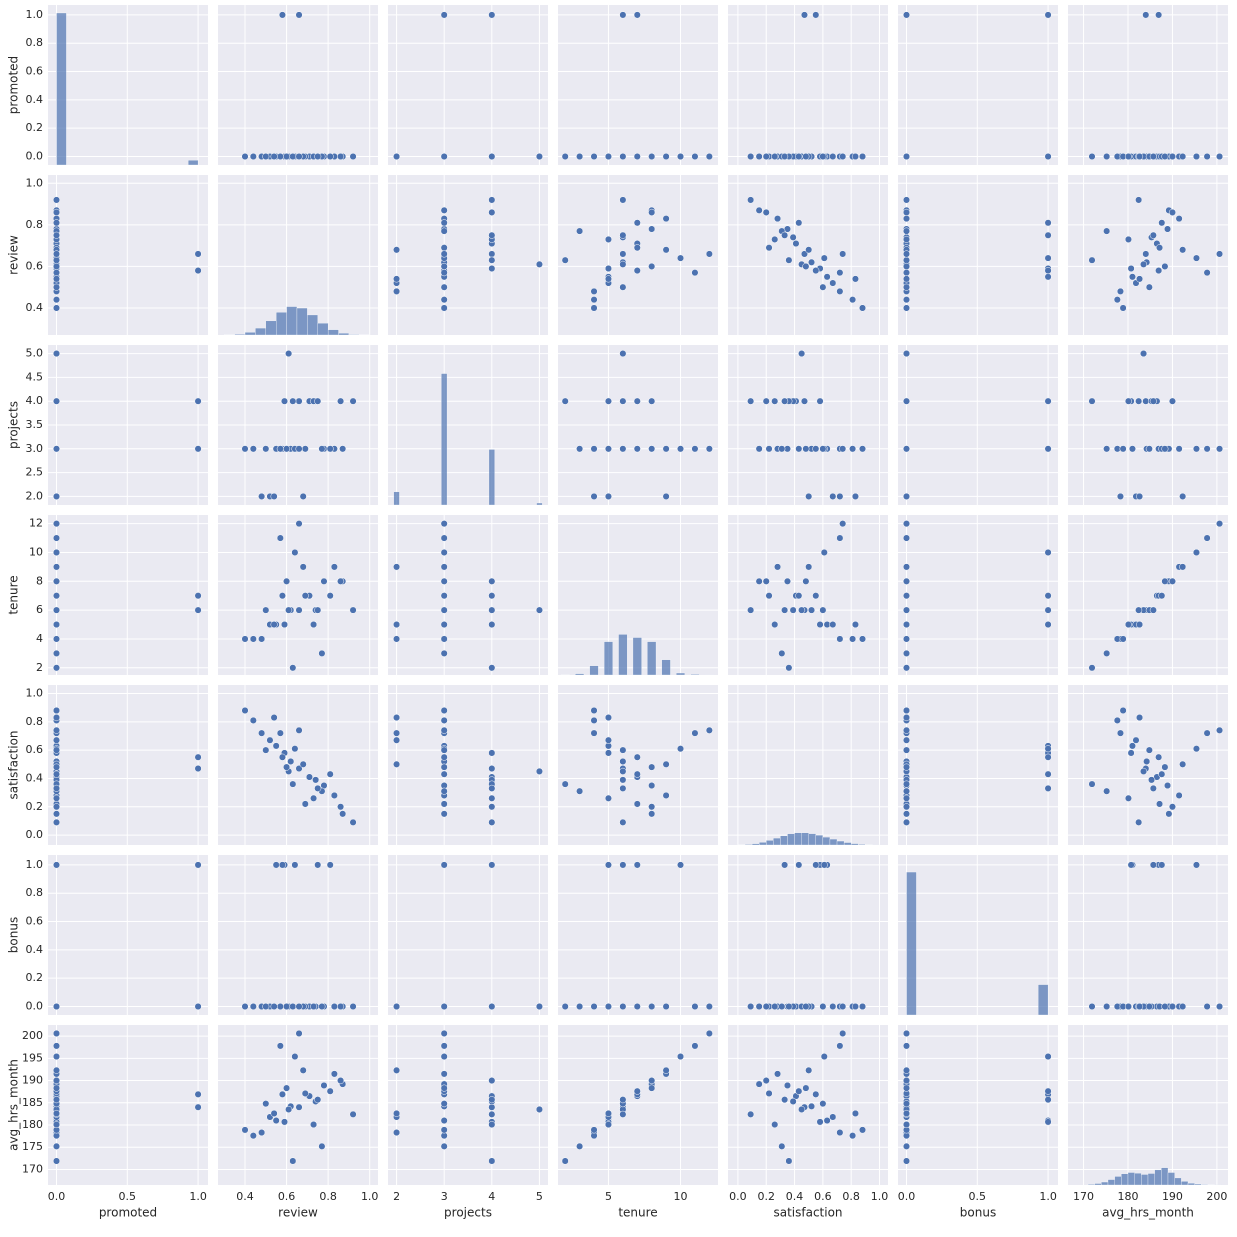 The height and width of the screenshot is (1237, 1237). Describe the element at coordinates (795, 1196) in the screenshot. I see `x-tick-label: 0.4` at that location.